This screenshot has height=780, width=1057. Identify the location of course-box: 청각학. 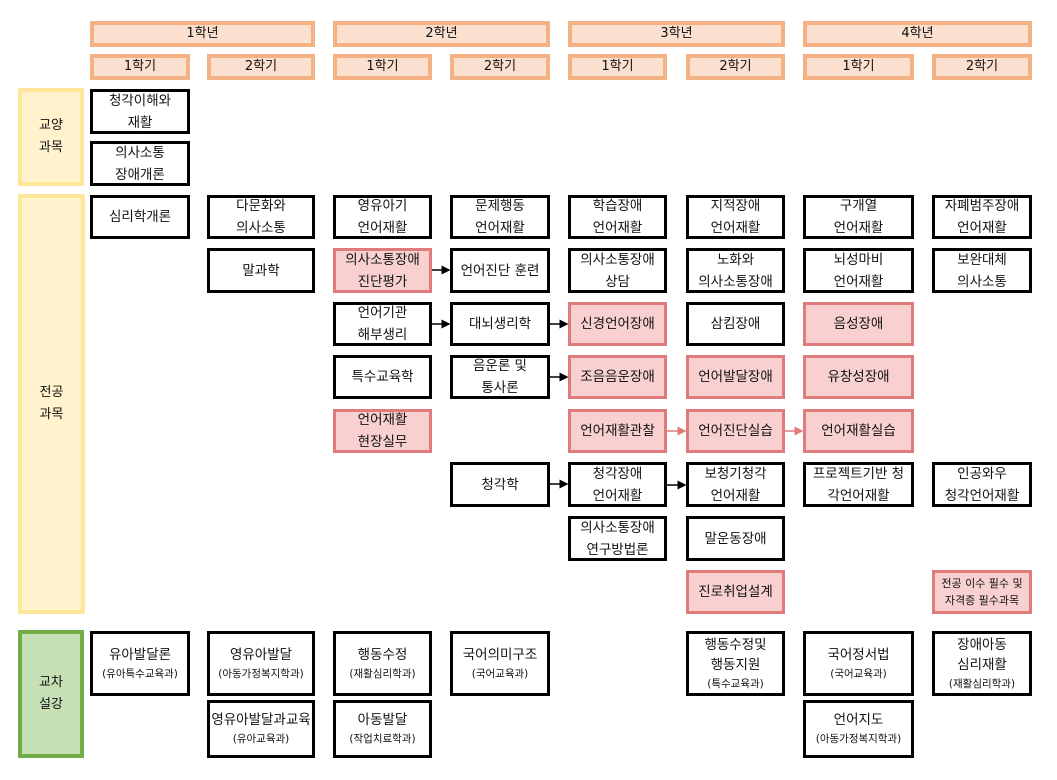
(500, 484).